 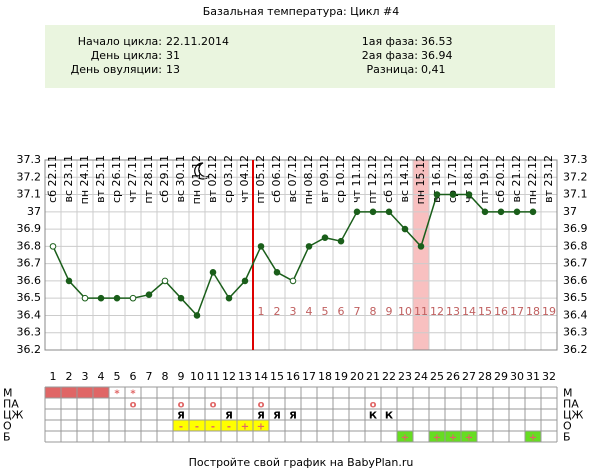 What do you see at coordinates (309, 376) in the screenshot?
I see `x-tick-label: 17` at bounding box center [309, 376].